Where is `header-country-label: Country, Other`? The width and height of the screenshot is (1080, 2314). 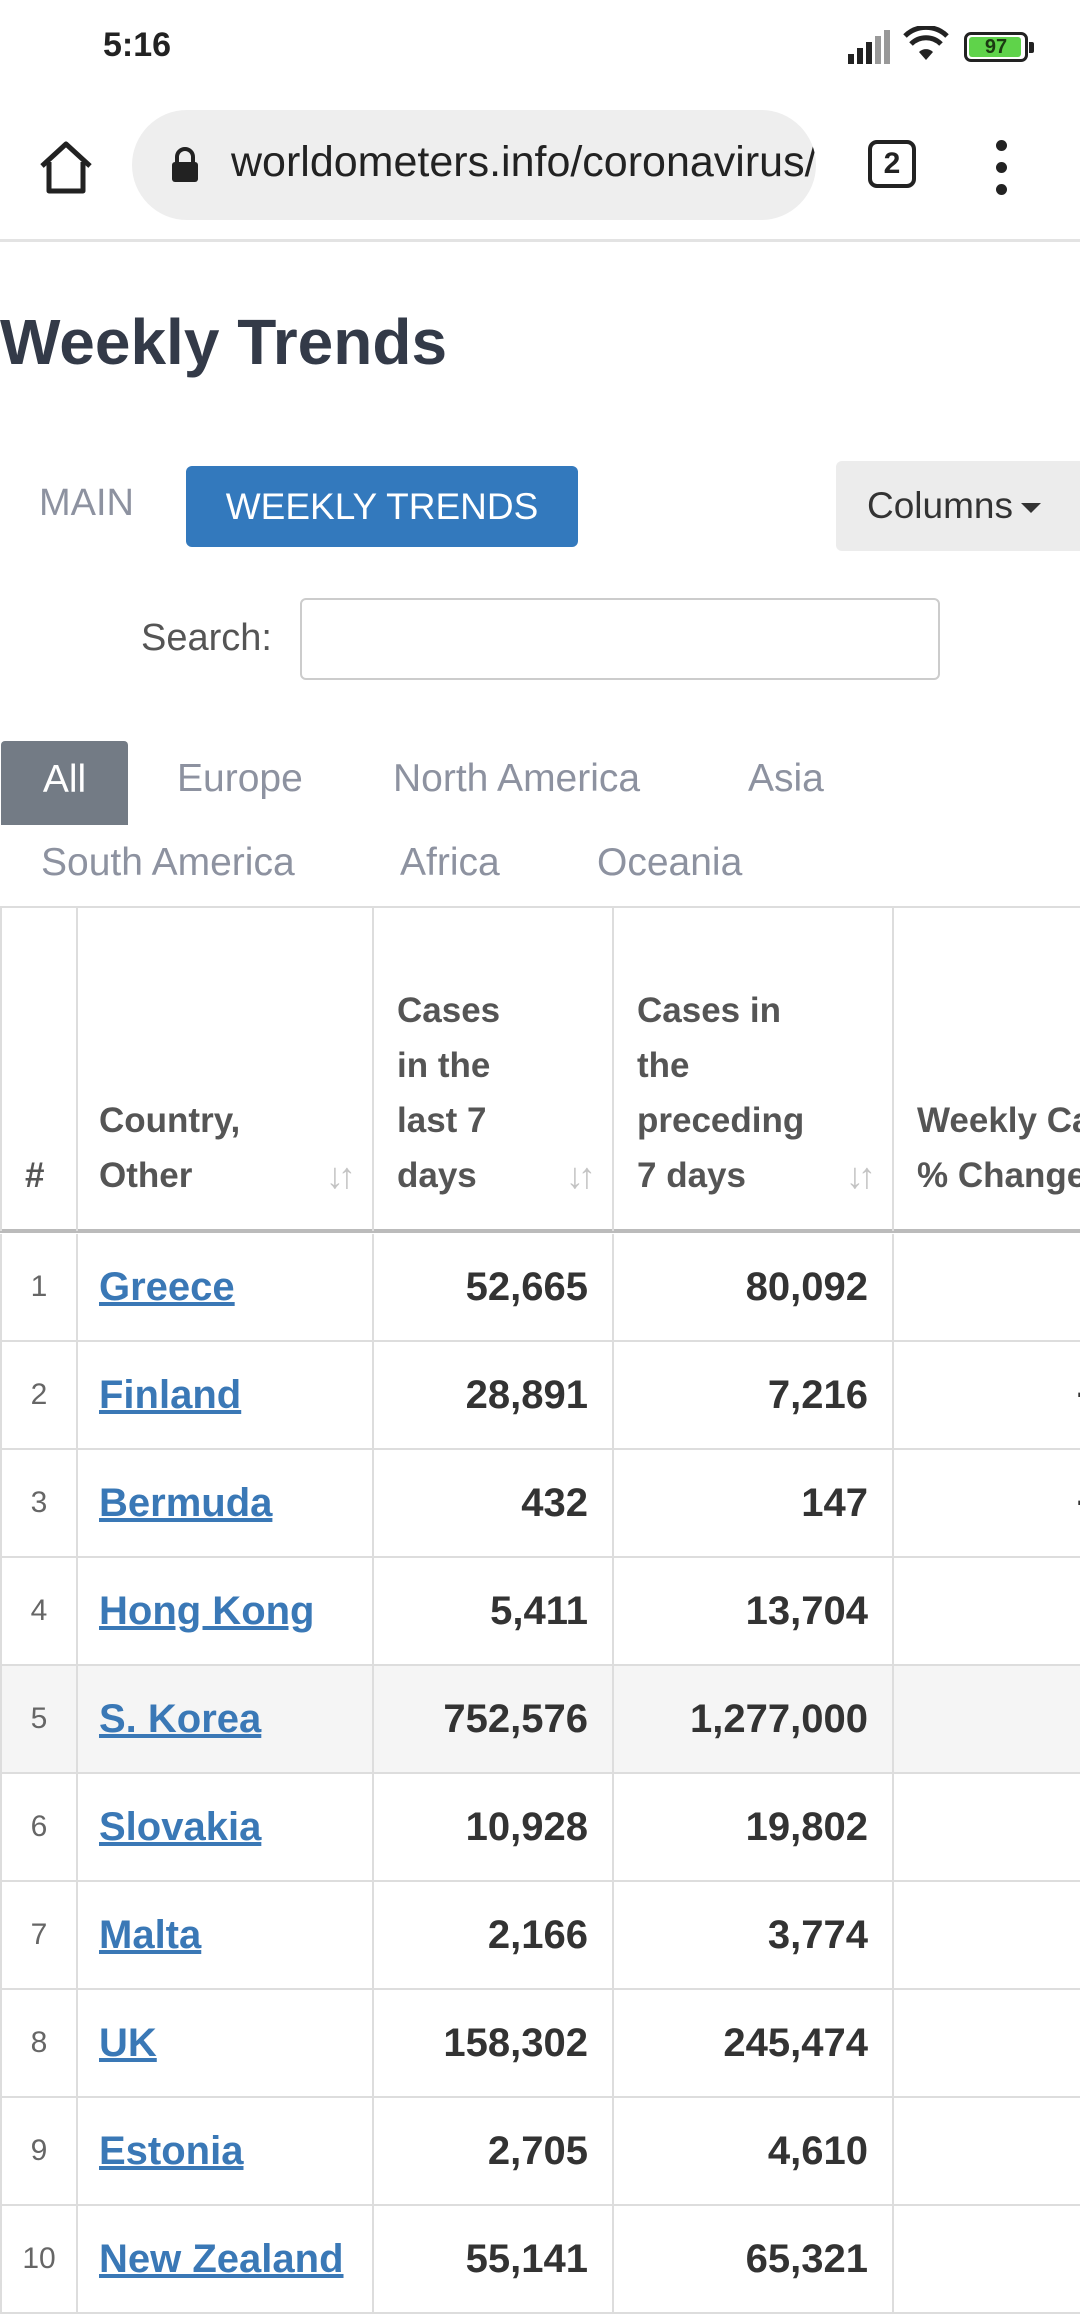
header-country-label: Country, Other is located at coordinates (169, 1148).